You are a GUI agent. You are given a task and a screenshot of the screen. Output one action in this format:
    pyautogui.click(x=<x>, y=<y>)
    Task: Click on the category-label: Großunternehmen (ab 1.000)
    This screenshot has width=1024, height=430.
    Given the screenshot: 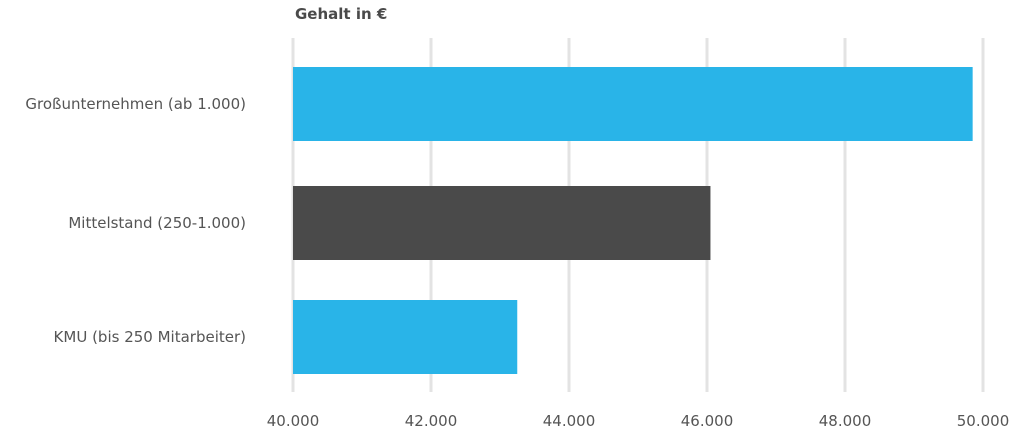 What is the action you would take?
    pyautogui.click(x=135, y=104)
    